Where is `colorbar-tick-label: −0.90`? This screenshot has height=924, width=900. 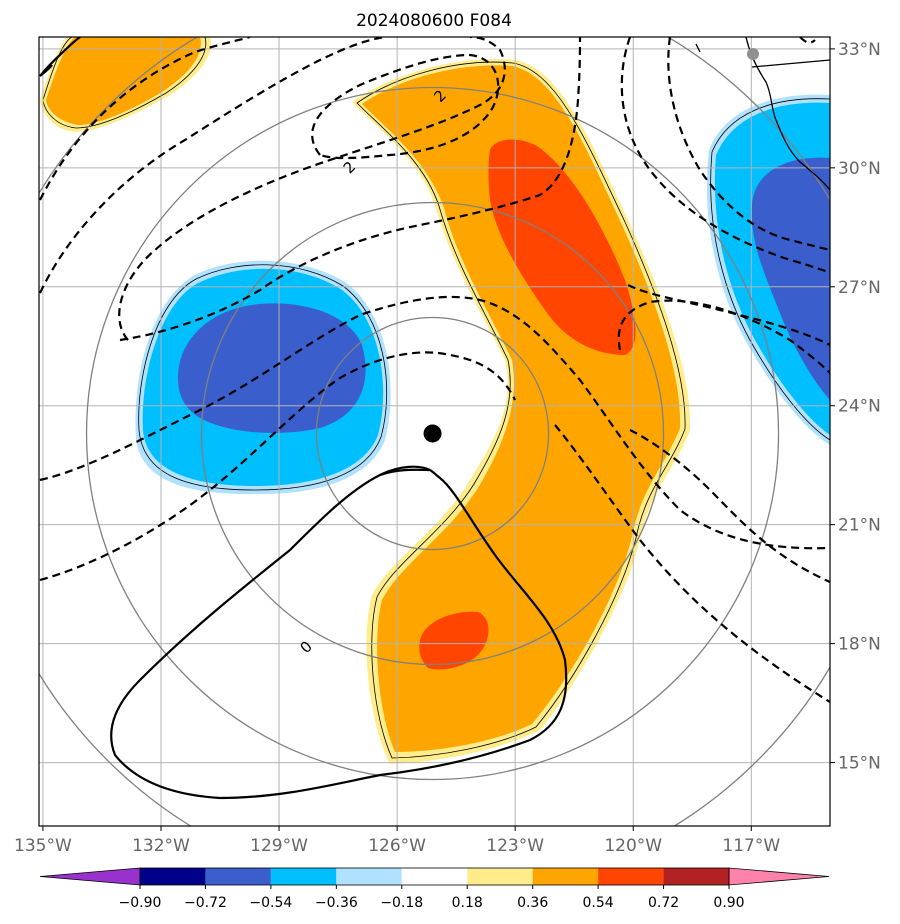 colorbar-tick-label: −0.90 is located at coordinates (140, 903).